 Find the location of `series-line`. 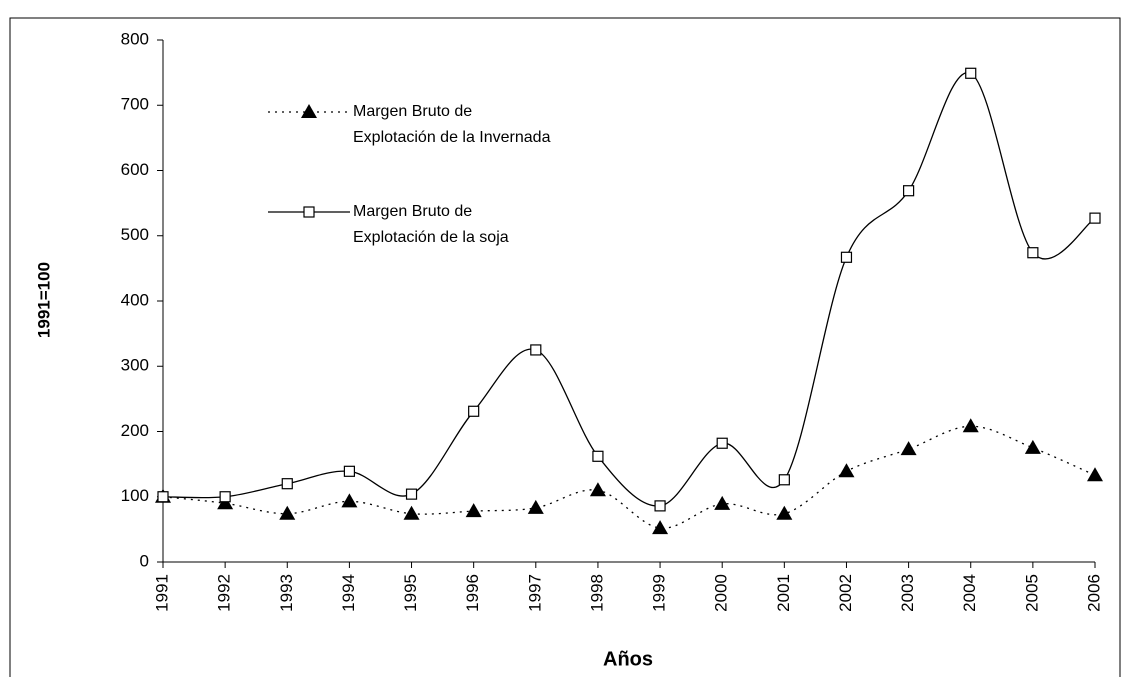

series-line is located at coordinates (629, 477).